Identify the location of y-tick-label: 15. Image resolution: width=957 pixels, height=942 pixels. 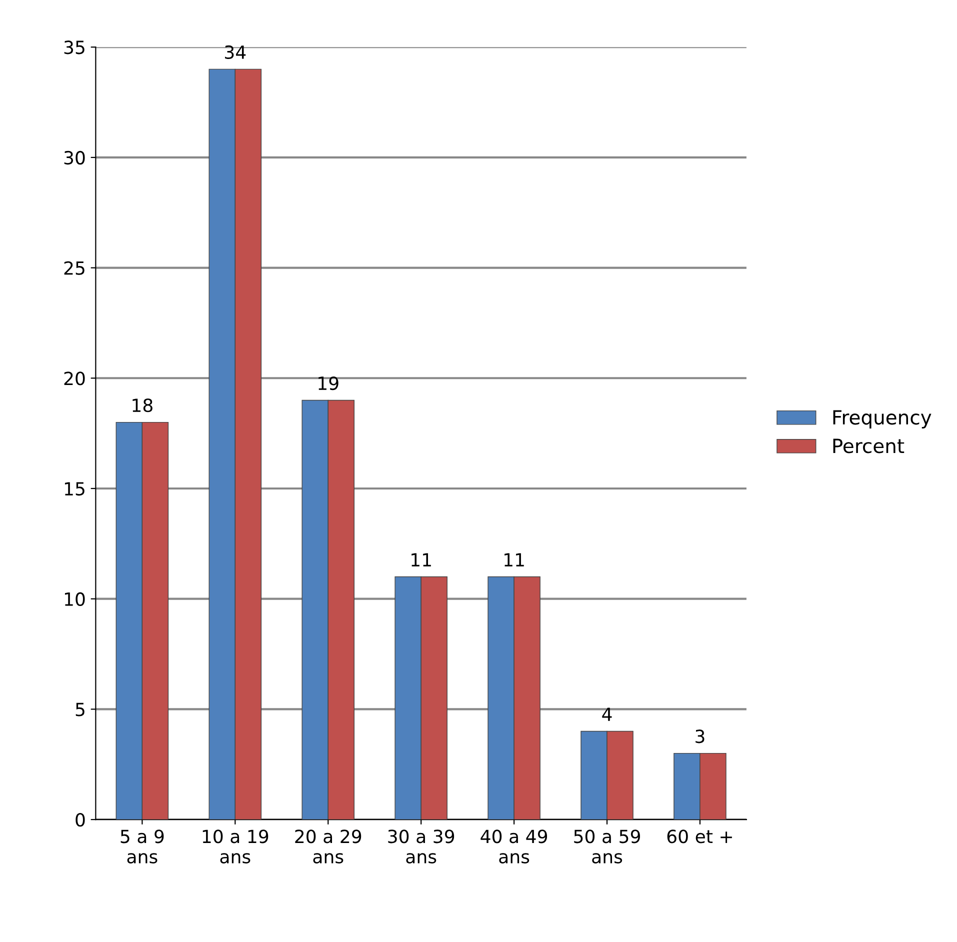
(74, 489).